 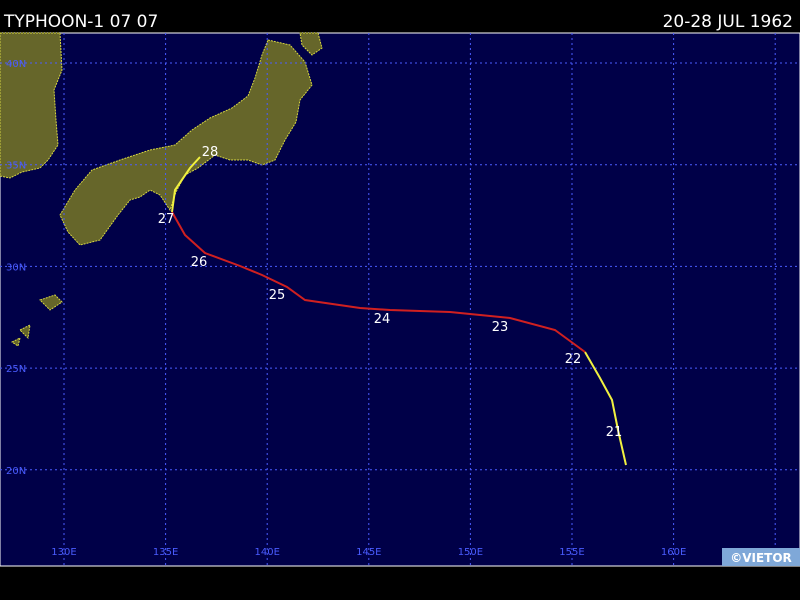 What do you see at coordinates (673, 552) in the screenshot?
I see `lon-label: 160E` at bounding box center [673, 552].